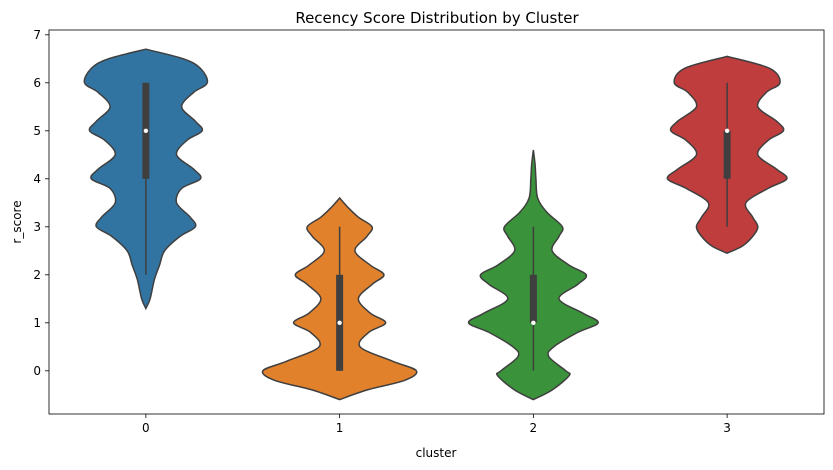 This screenshot has height=470, width=833. What do you see at coordinates (436, 424) in the screenshot?
I see `x-axis: 0 1 2 3` at bounding box center [436, 424].